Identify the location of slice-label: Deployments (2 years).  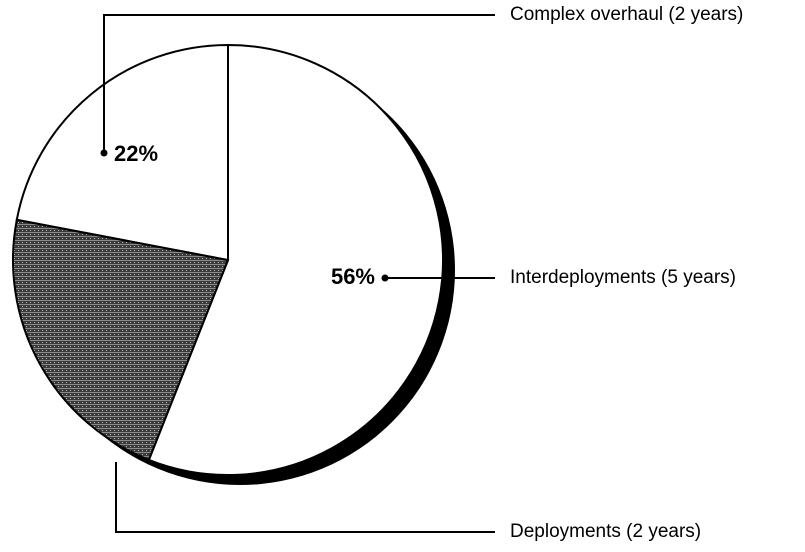
(605, 531).